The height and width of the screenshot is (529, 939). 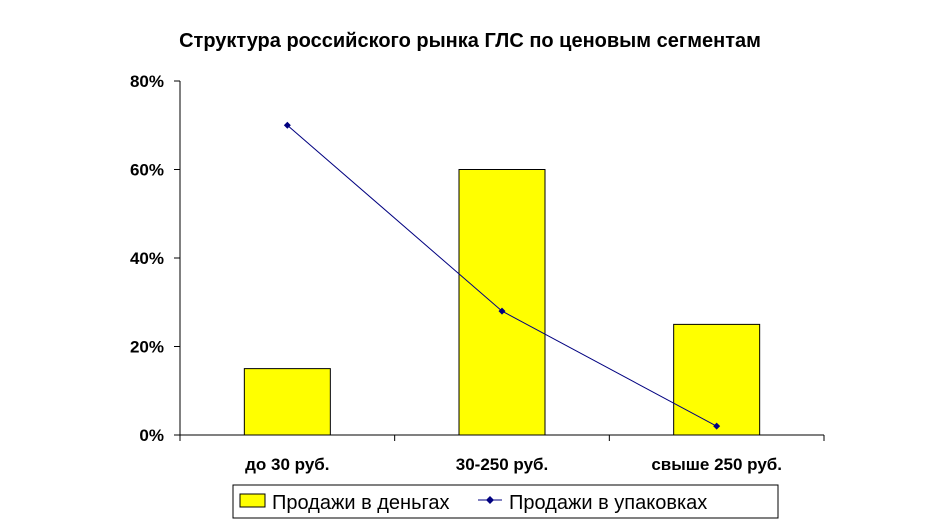 I want to click on legend: Продажи в деньгах Продажи в упаковках, so click(x=505, y=501).